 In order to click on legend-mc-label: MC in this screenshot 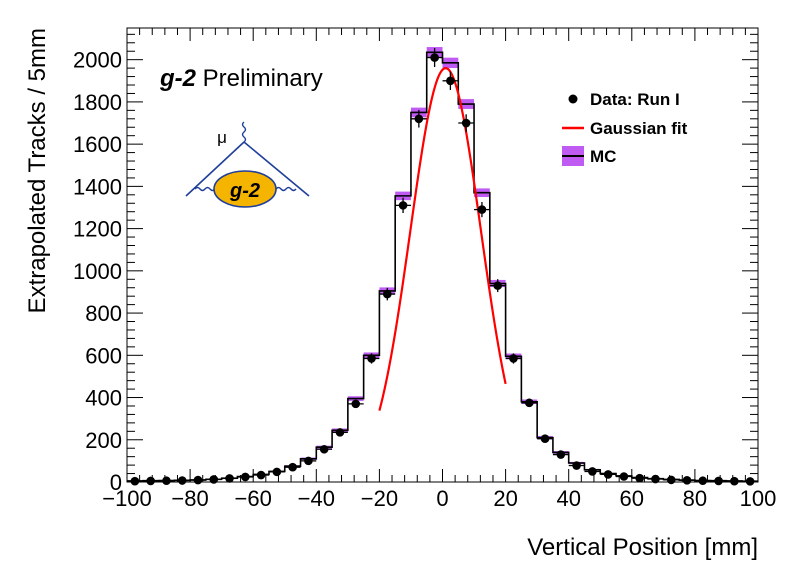, I will do `click(603, 156)`.